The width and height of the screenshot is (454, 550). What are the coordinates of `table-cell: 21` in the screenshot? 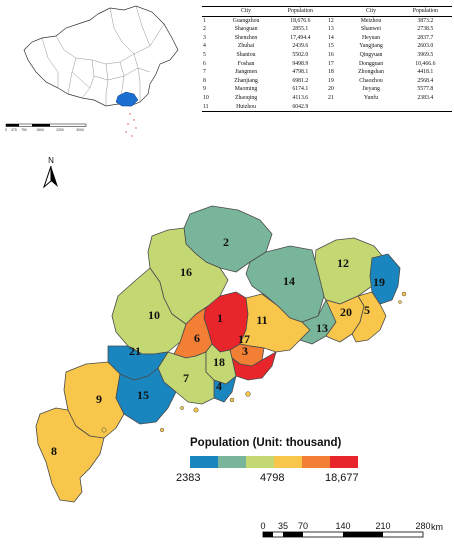 It's located at (330, 97).